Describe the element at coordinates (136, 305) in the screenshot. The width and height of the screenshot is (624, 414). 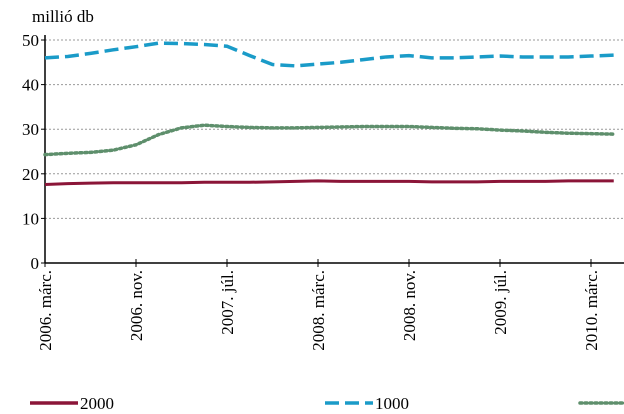
I see `x-tick-label: 2006. nov.` at that location.